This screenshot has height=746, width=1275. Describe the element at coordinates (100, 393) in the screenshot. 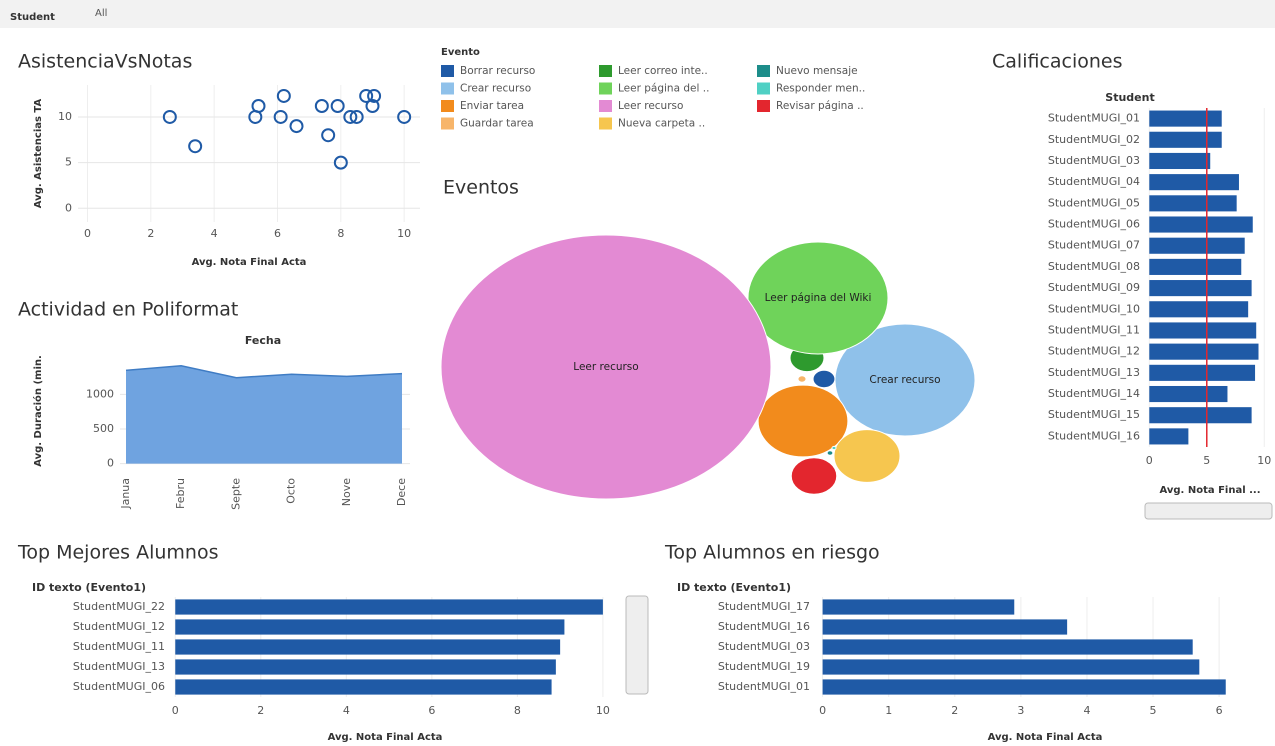

I see `y-tick-label: 1000` at that location.